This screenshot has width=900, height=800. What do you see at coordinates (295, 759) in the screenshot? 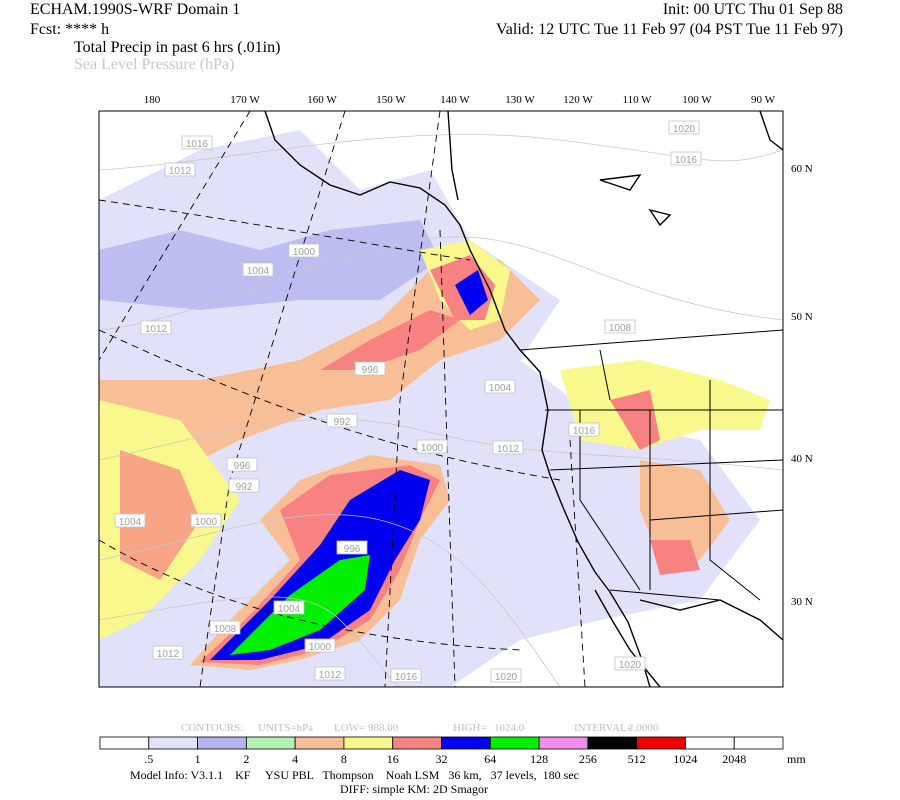
I see `colorbar-label: 4` at bounding box center [295, 759].